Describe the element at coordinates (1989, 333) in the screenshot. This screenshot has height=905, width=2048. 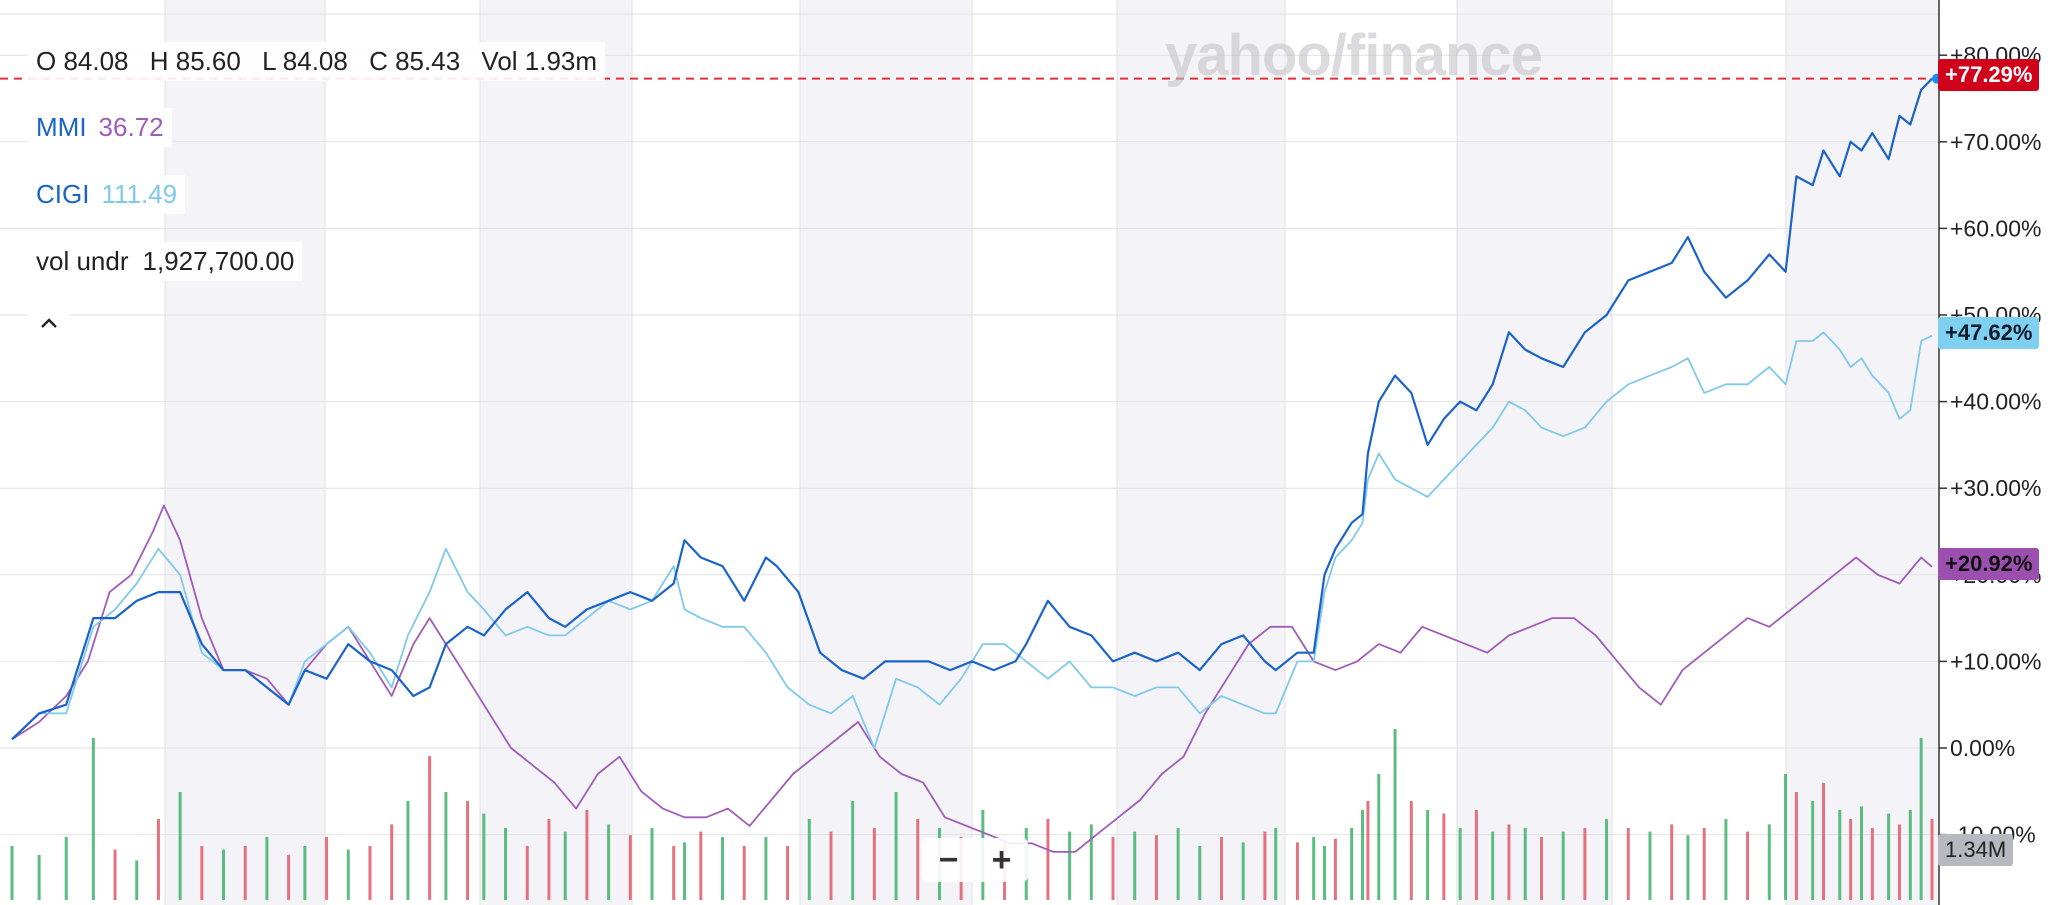
I see `tag-cigi-change: +47.62%` at that location.